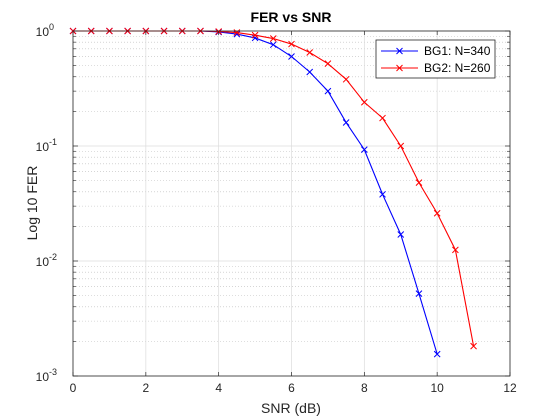  I want to click on x-tick-label: 2, so click(145, 388).